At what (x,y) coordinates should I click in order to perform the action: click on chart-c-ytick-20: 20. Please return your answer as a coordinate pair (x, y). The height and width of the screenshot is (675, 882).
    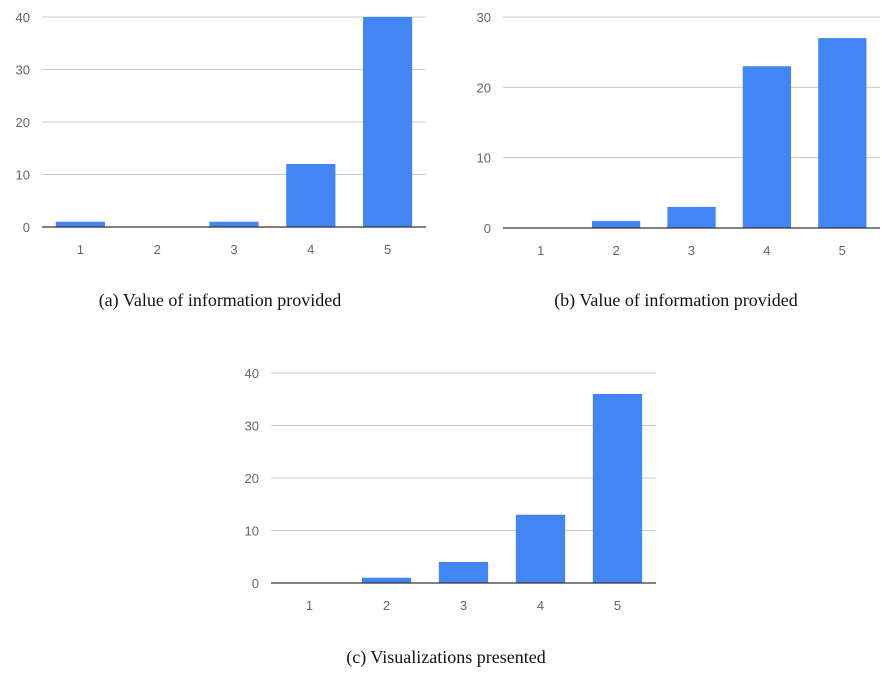
    Looking at the image, I should click on (252, 478).